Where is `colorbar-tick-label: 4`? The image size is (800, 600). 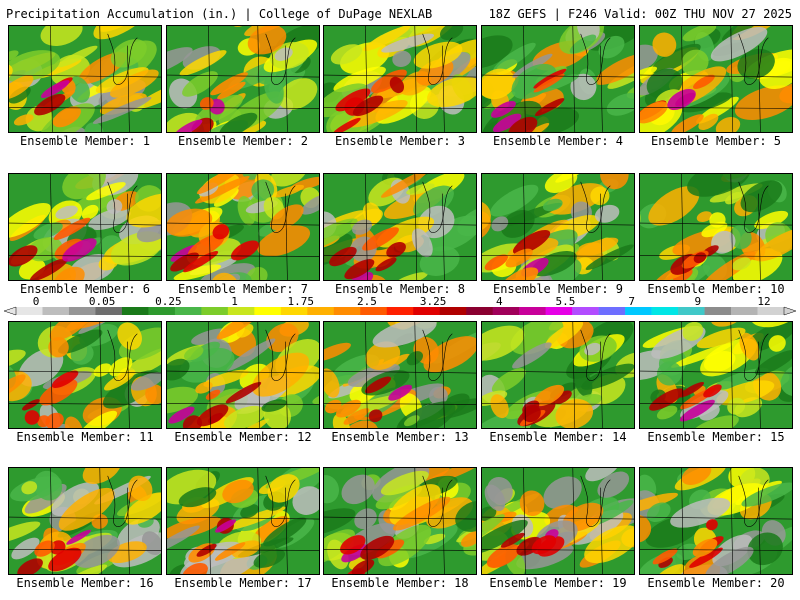
colorbar-tick-label: 4 is located at coordinates (499, 301).